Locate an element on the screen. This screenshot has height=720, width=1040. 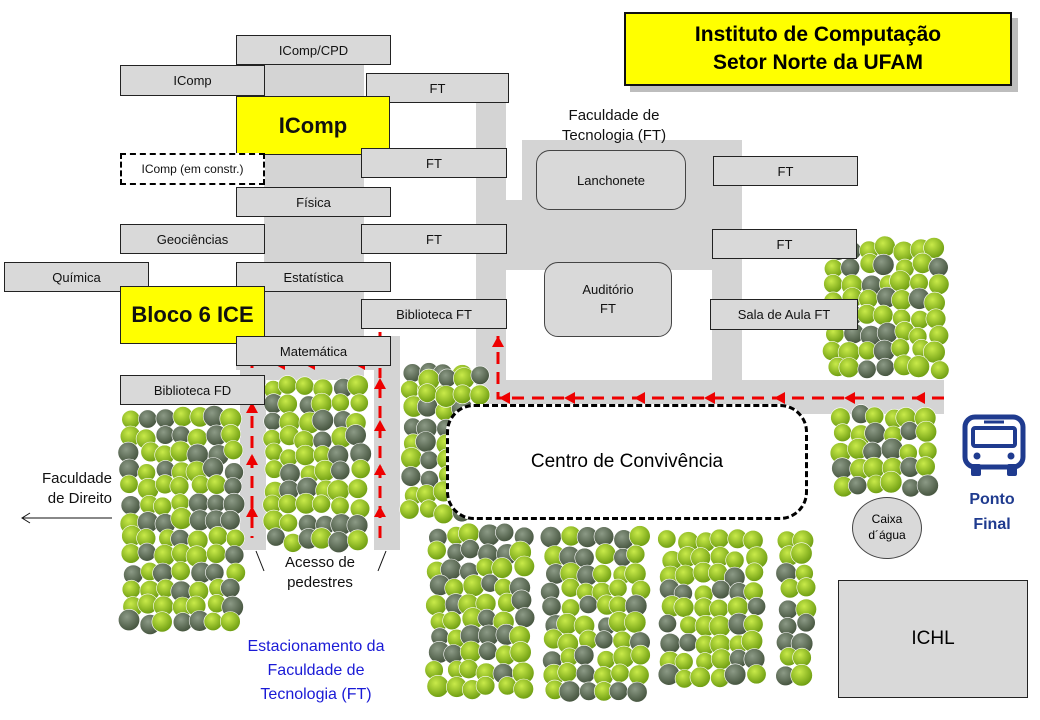
ponto-final-line-2: Final is located at coordinates (992, 524).